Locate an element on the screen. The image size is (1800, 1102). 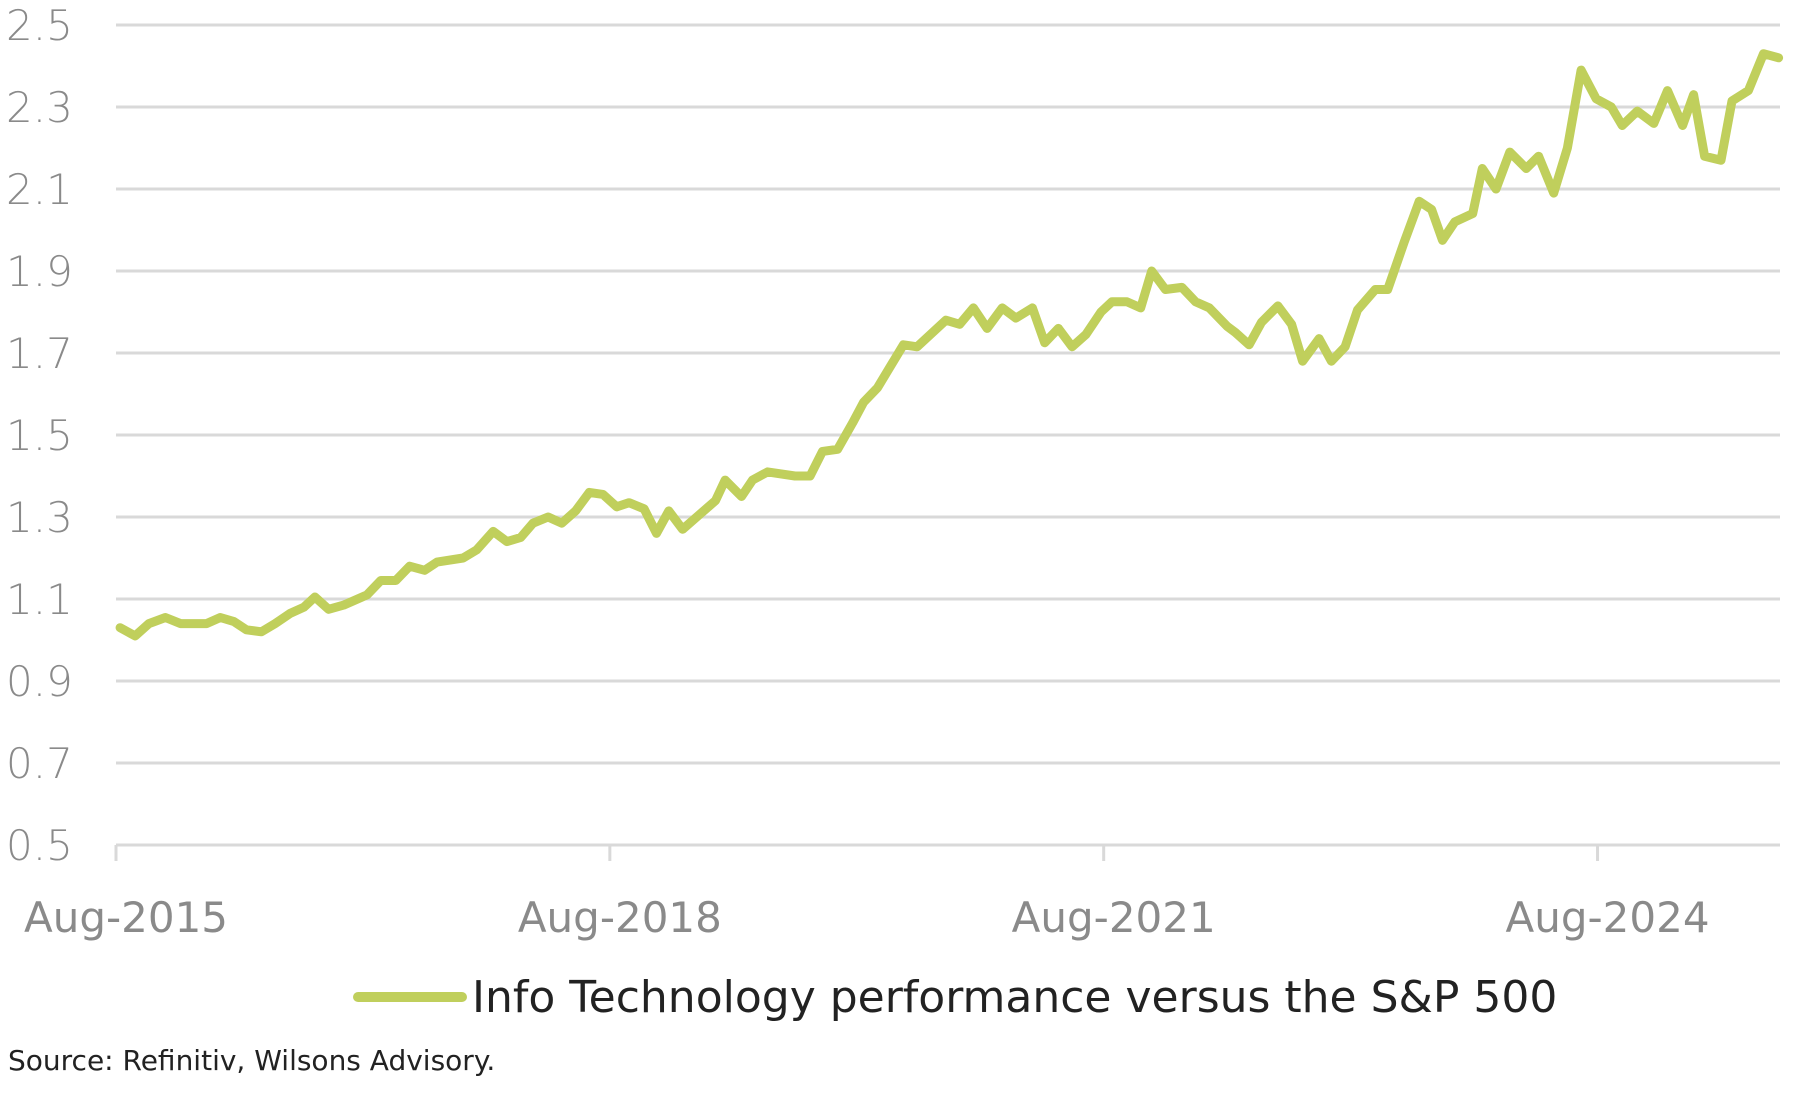
y-tick-label: 1.7 is located at coordinates (39, 353).